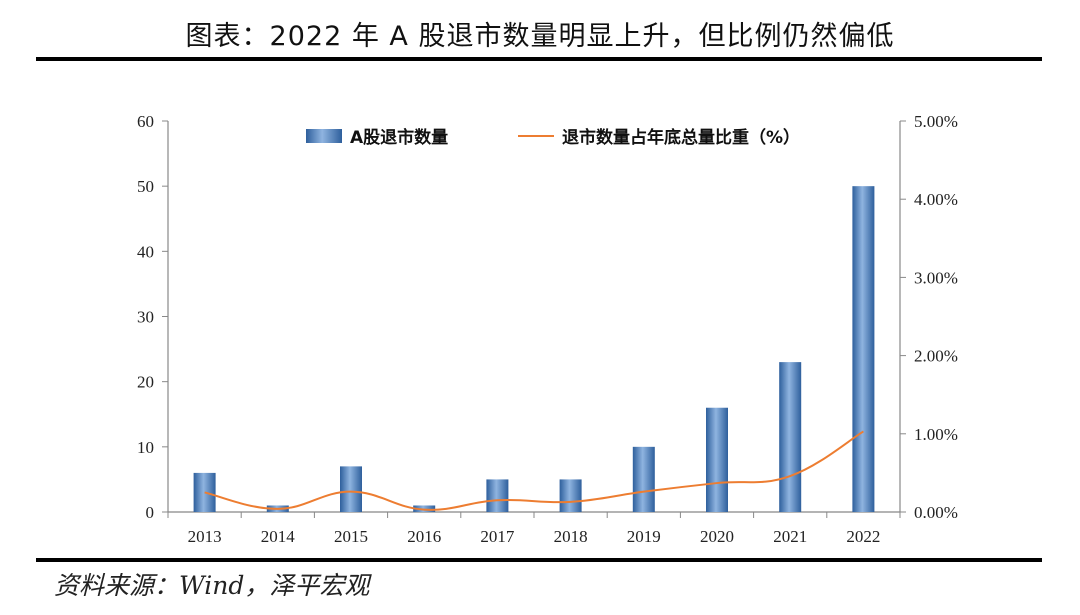 This screenshot has height=615, width=1080. I want to click on x-axis-tick-label: 2022, so click(863, 536).